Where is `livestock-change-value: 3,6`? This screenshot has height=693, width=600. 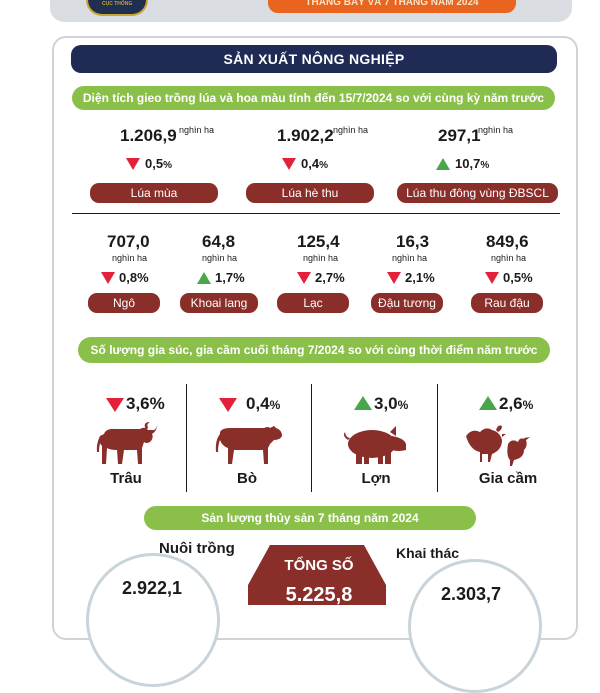
livestock-change-value: 3,6 is located at coordinates (138, 403).